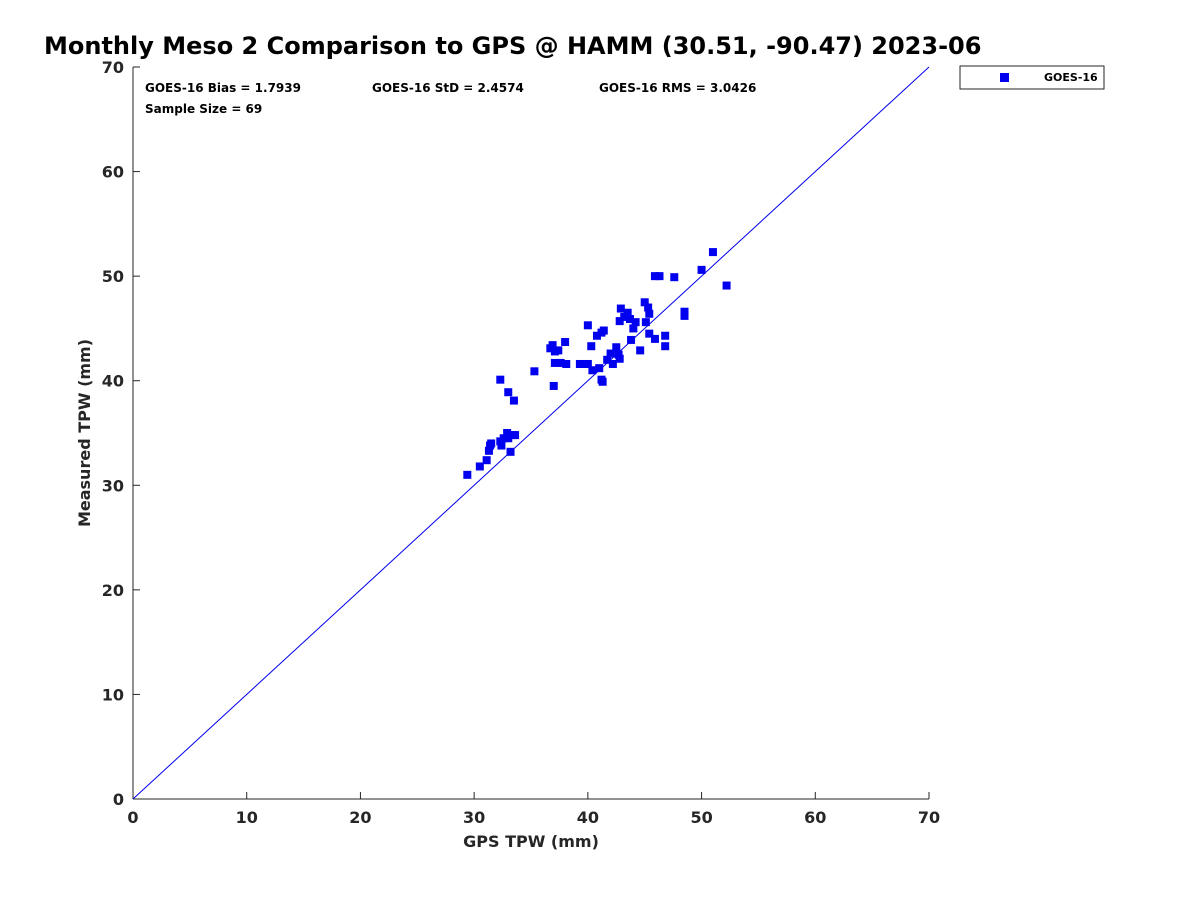 The width and height of the screenshot is (1200, 900). Describe the element at coordinates (588, 817) in the screenshot. I see `x-tick-label: 40` at that location.